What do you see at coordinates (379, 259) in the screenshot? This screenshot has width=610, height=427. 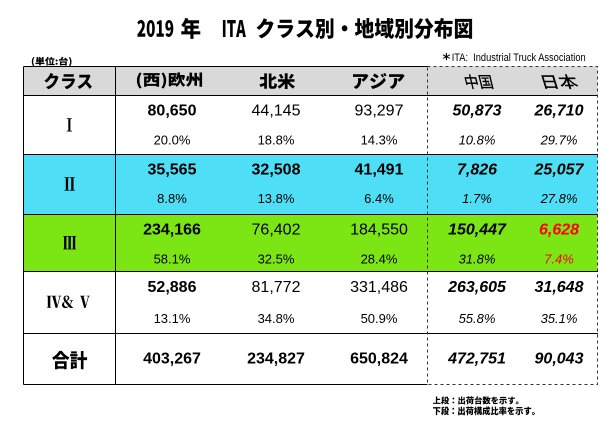 I see `svg-text: 28.4%` at bounding box center [379, 259].